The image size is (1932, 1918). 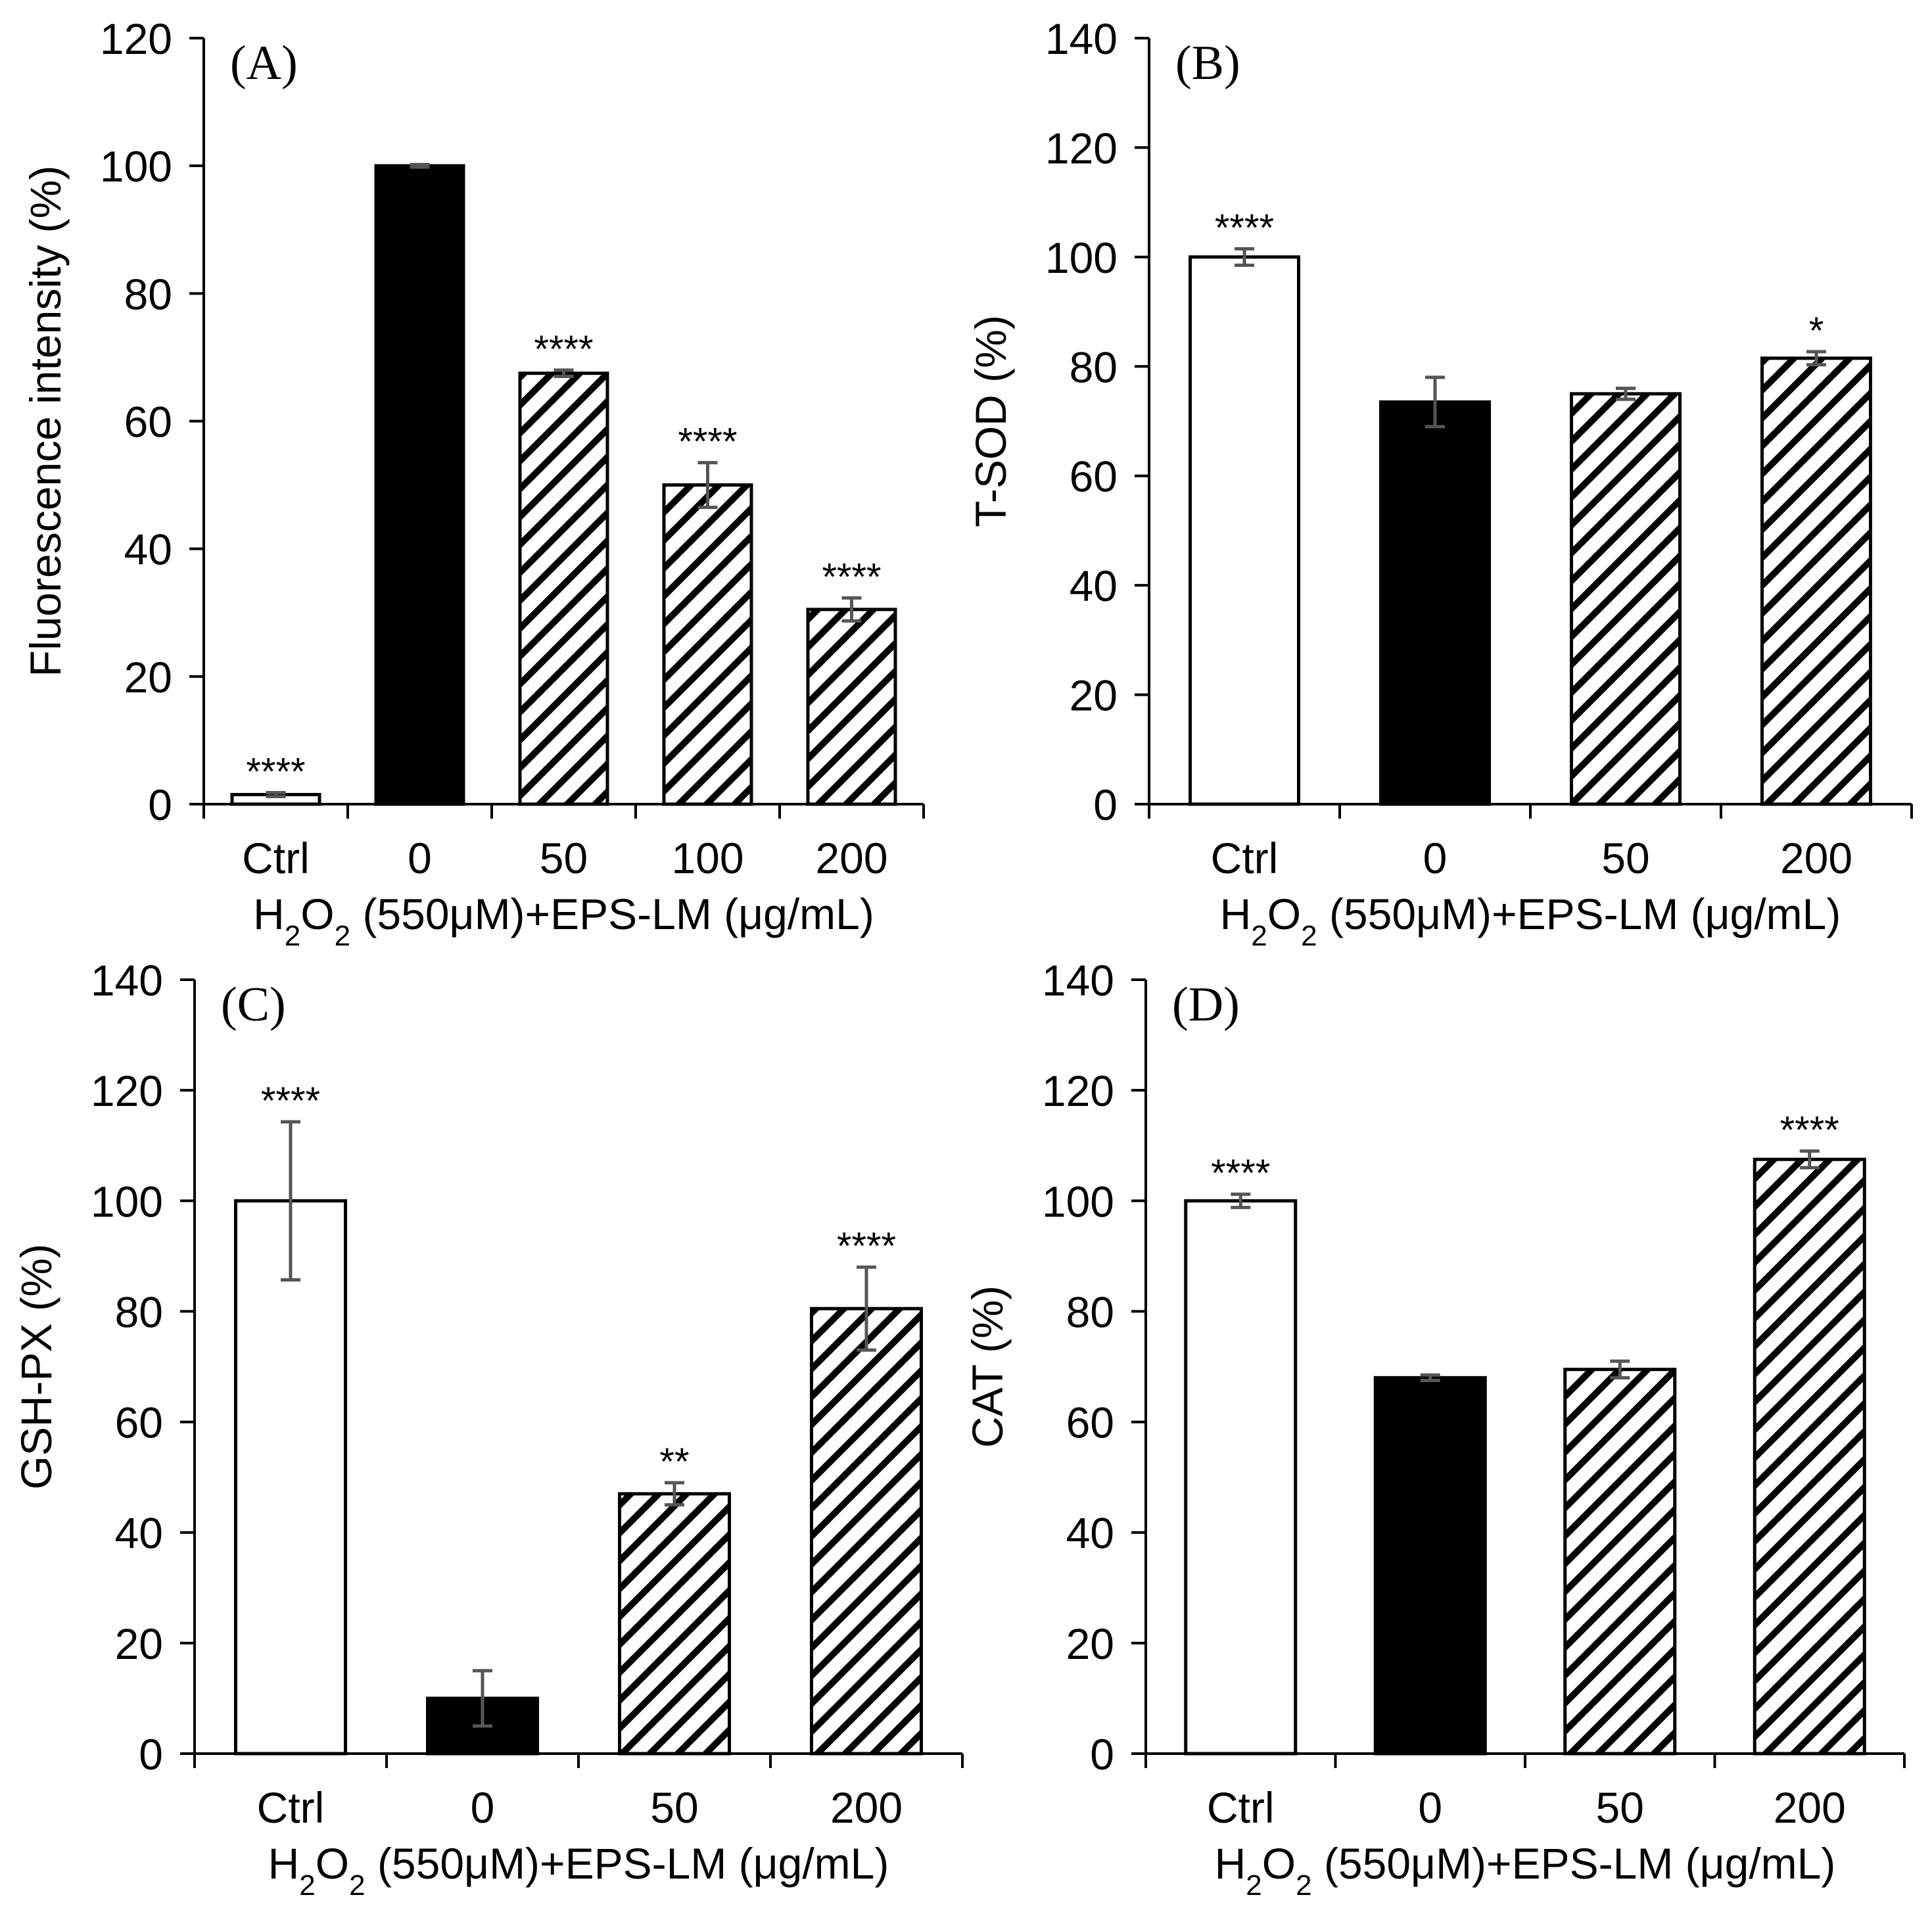 What do you see at coordinates (45, 421) in the screenshot?
I see `y-axis-title: Fluorescence intensity (%)` at bounding box center [45, 421].